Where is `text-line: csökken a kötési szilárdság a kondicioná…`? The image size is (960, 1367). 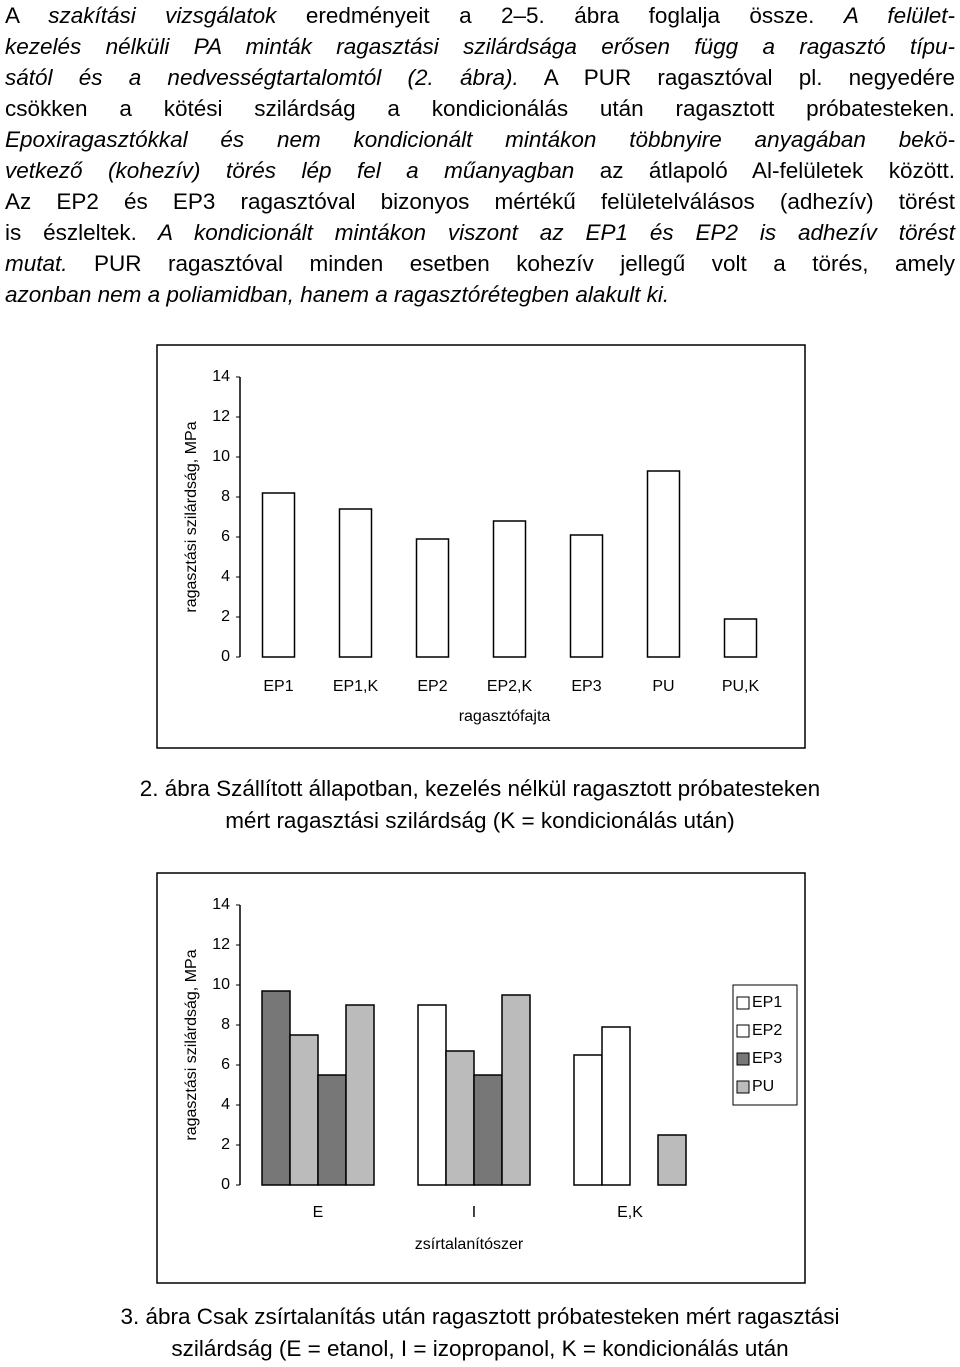
text-line: csökken a kötési szilárdság a kondicioná… is located at coordinates (480, 108).